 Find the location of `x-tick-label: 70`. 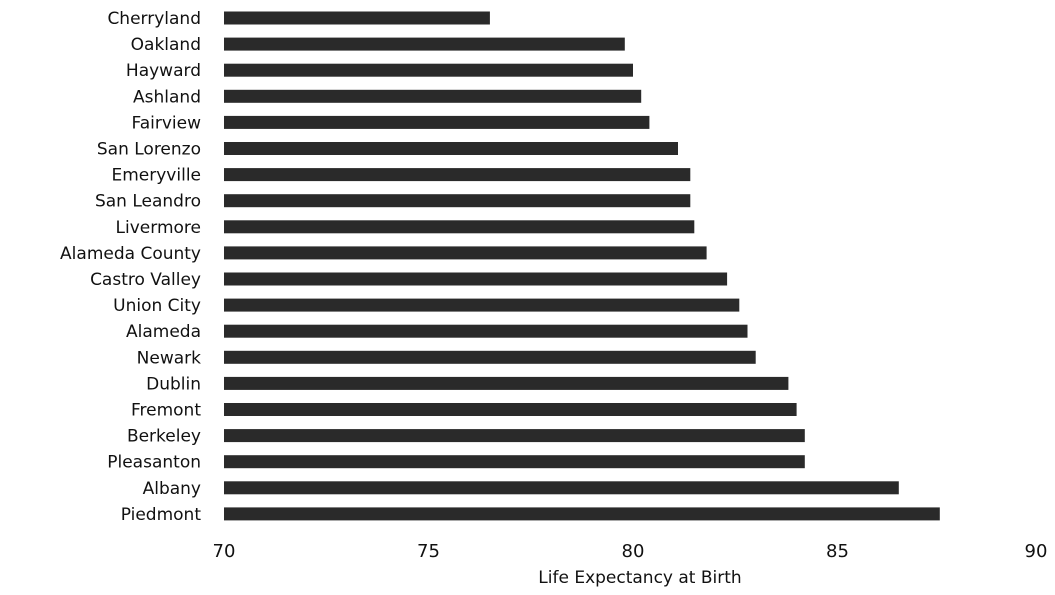

x-tick-label: 70 is located at coordinates (224, 551).